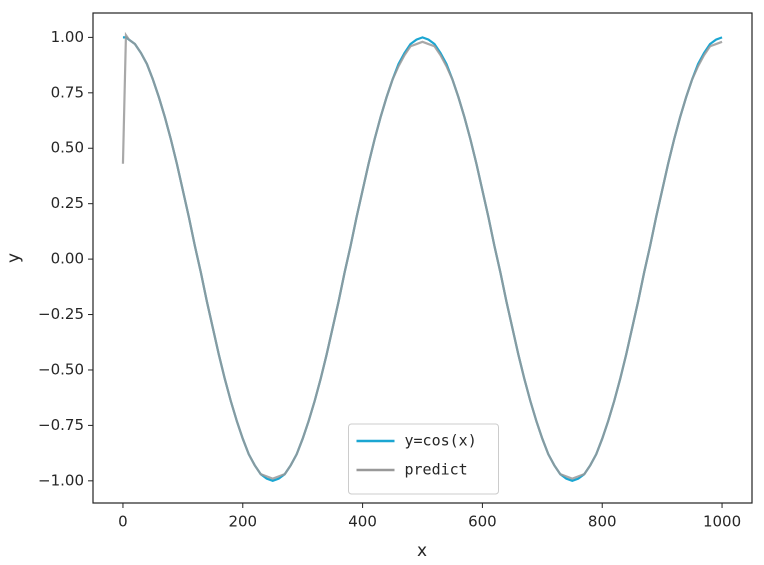 The height and width of the screenshot is (565, 764). What do you see at coordinates (422, 551) in the screenshot?
I see `x-axis-label: x` at bounding box center [422, 551].